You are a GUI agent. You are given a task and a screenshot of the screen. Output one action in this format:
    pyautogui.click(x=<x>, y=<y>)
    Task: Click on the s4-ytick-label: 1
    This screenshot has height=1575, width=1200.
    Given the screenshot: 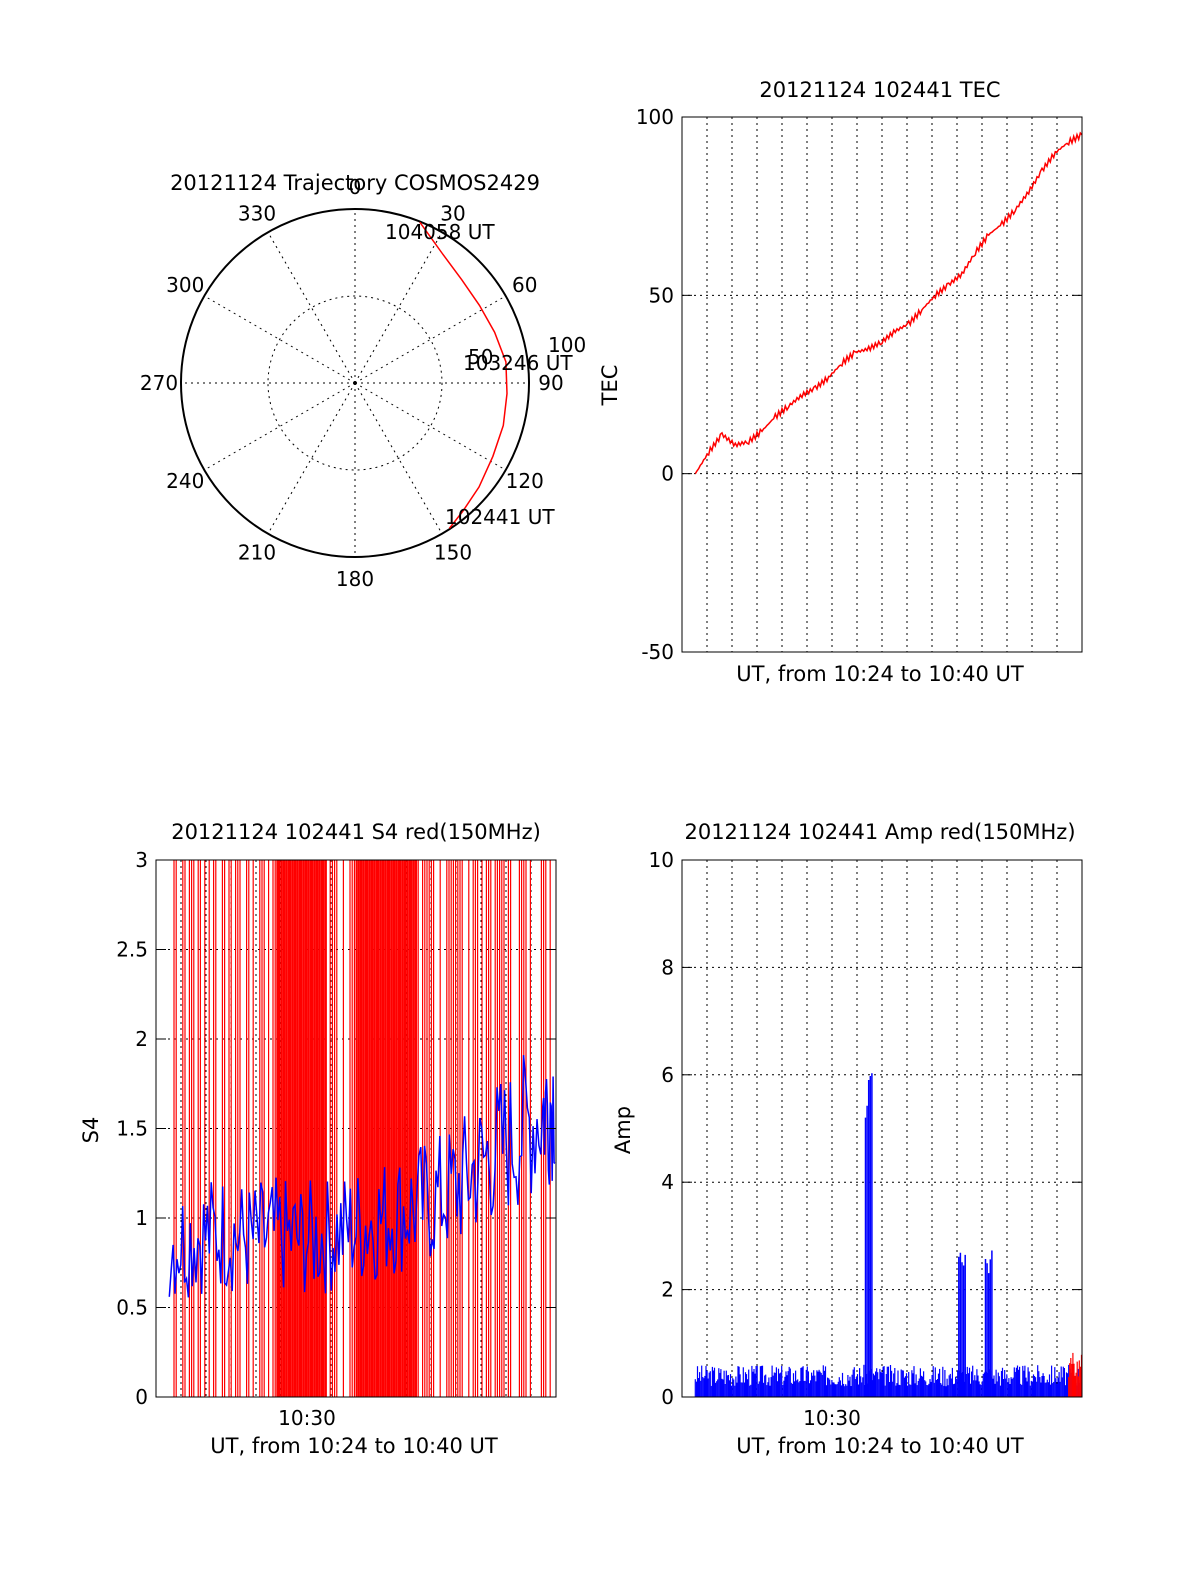 What is the action you would take?
    pyautogui.click(x=141, y=1218)
    